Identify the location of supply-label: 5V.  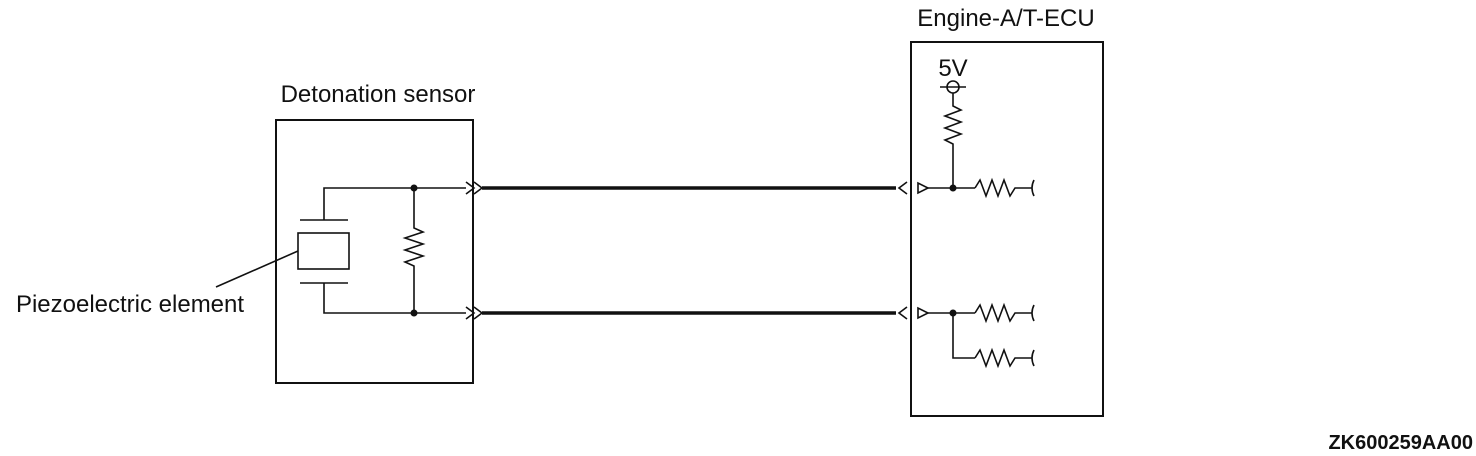
(952, 68).